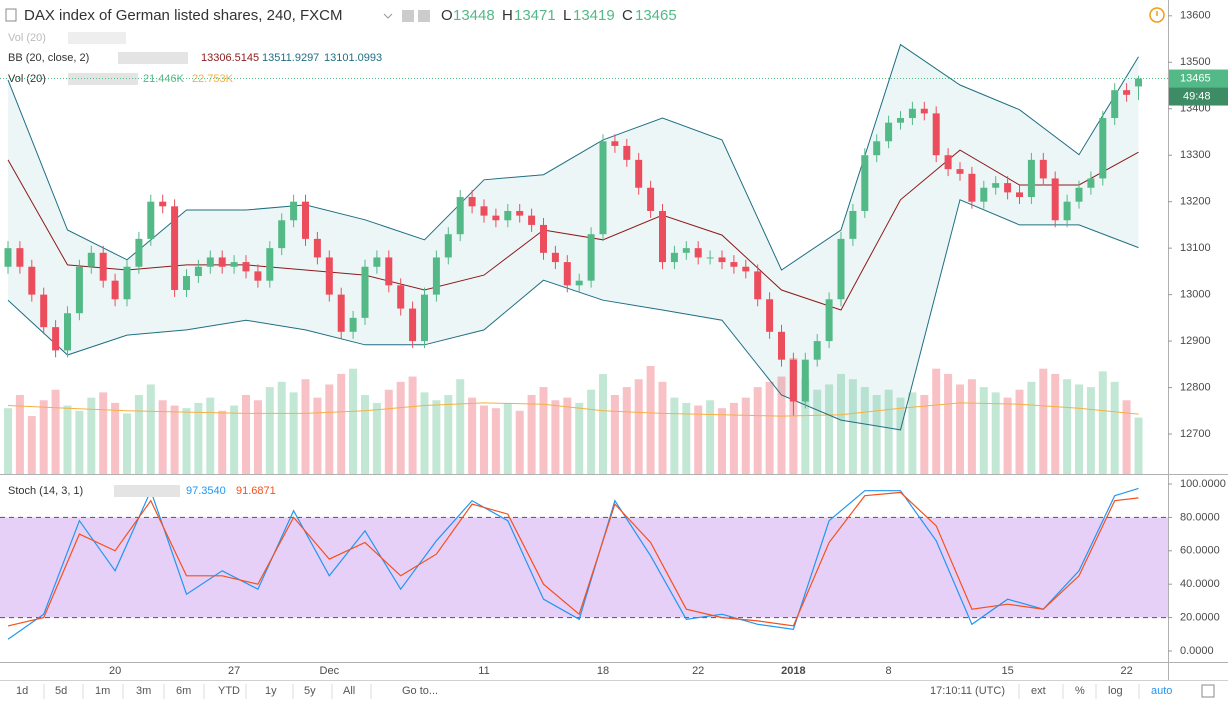 The width and height of the screenshot is (1228, 703). I want to click on option-button: %, so click(1080, 691).